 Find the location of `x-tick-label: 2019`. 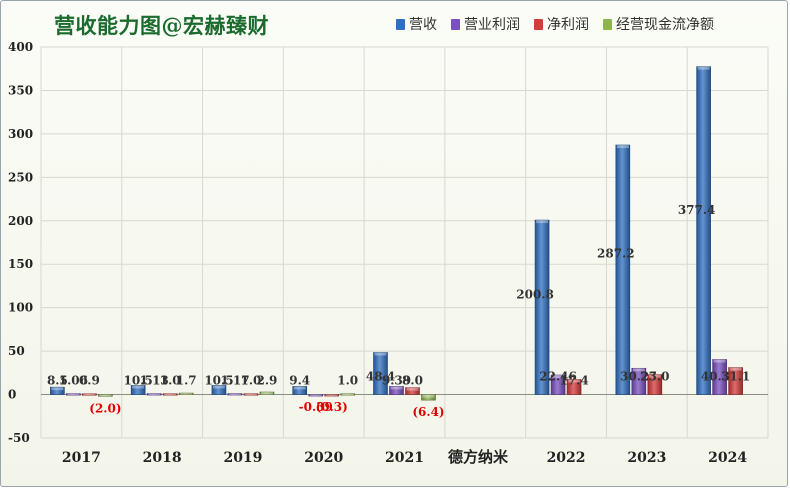

x-tick-label: 2019 is located at coordinates (242, 458).